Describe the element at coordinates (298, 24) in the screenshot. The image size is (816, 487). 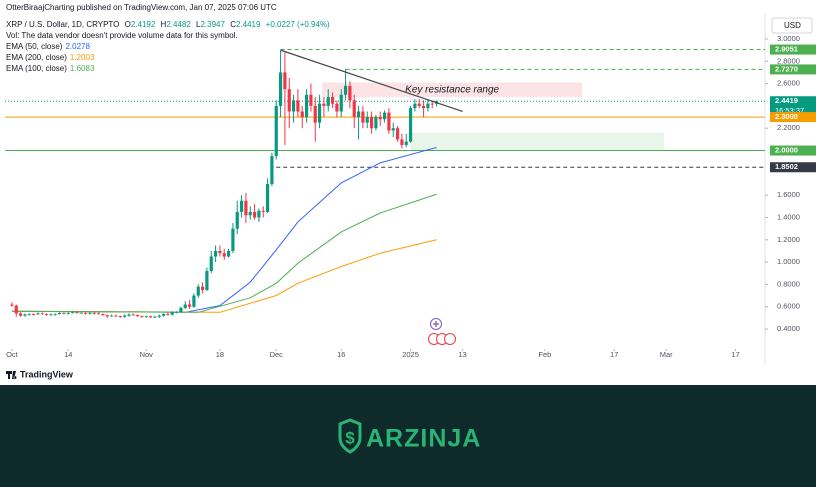
I see `change-value: +0.0227 (+0.94%)` at that location.